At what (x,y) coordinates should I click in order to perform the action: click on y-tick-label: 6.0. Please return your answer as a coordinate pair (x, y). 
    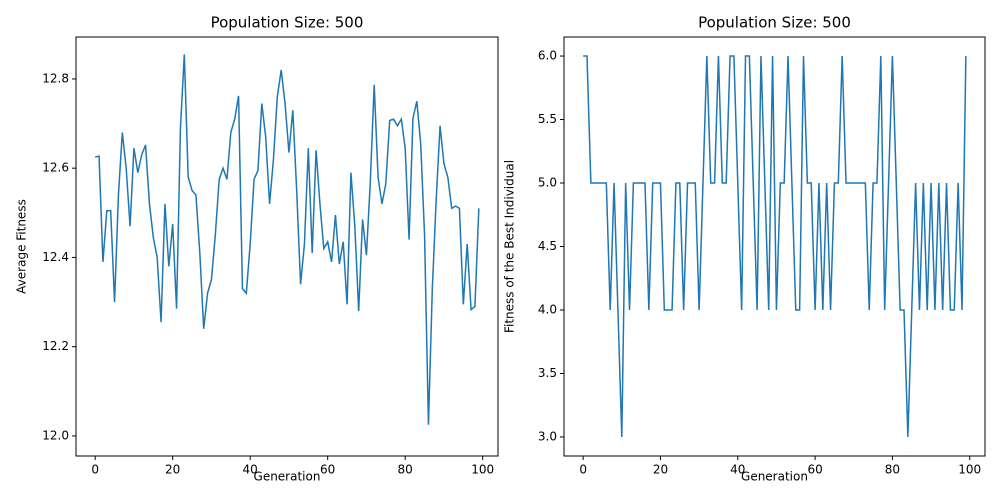
    Looking at the image, I should click on (547, 56).